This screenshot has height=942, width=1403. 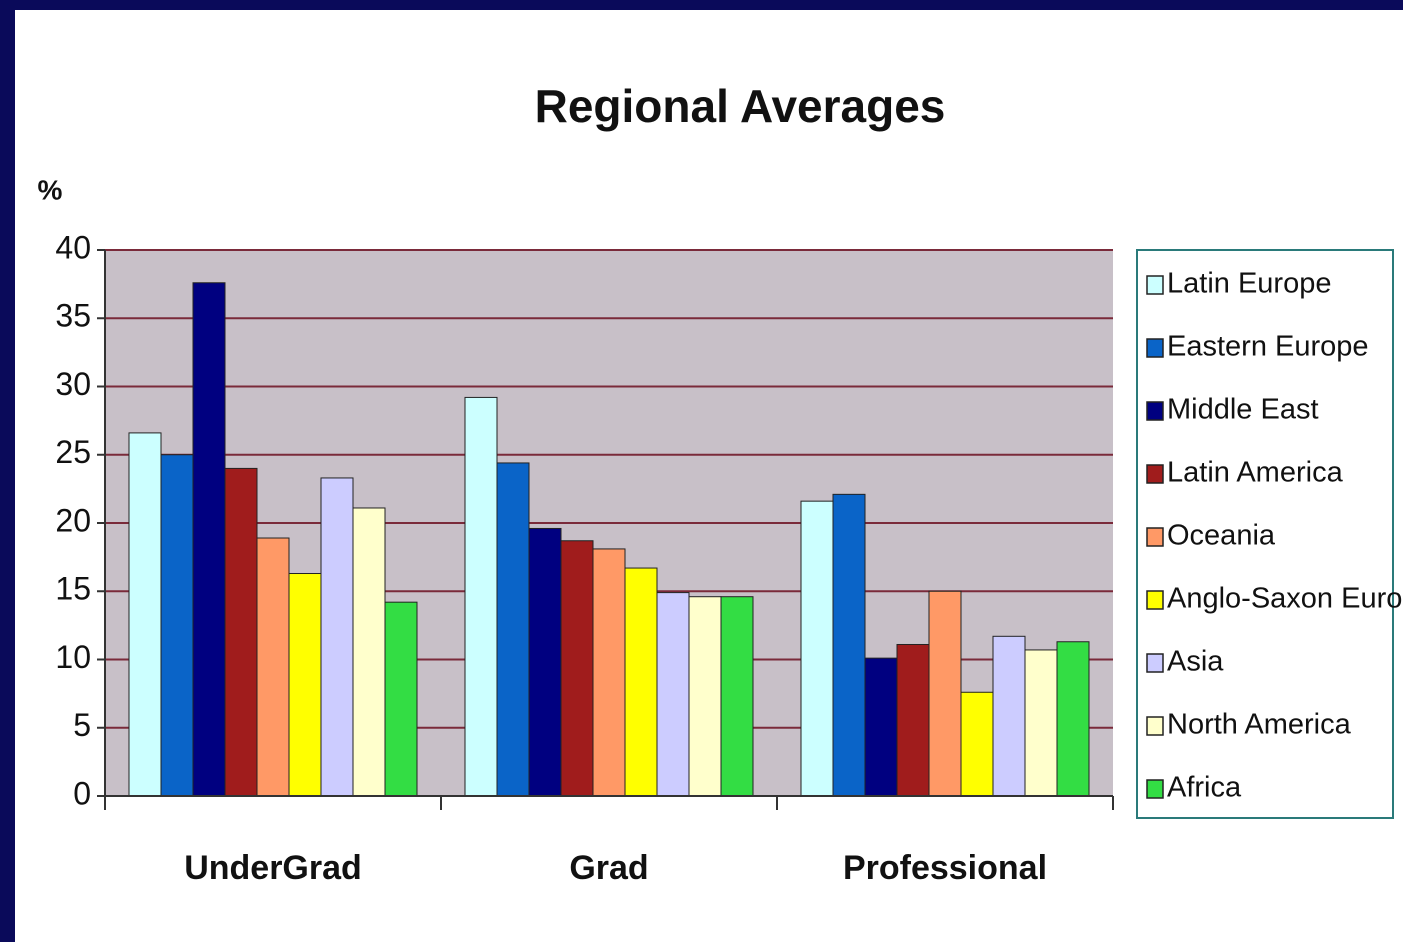 I want to click on x-tick-label: Grad, so click(x=608, y=868).